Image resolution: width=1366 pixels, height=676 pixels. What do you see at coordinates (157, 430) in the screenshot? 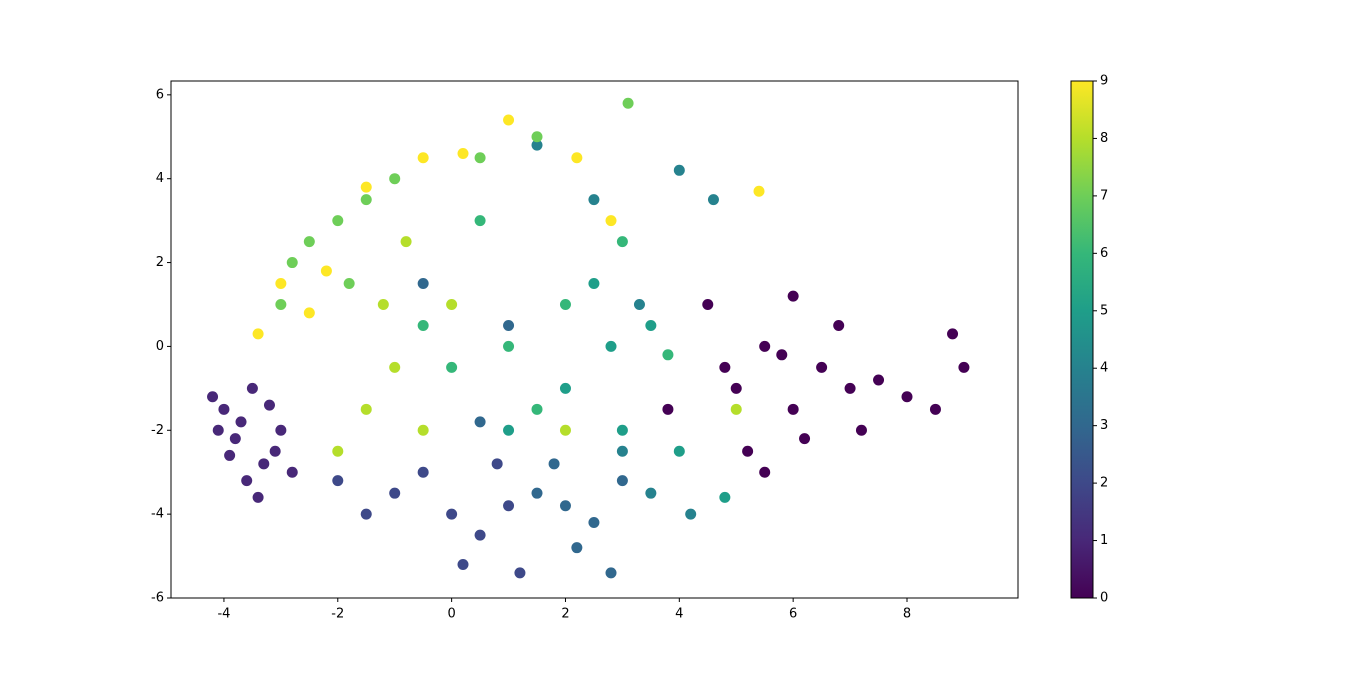
I see `y-tick-label: -2` at bounding box center [157, 430].